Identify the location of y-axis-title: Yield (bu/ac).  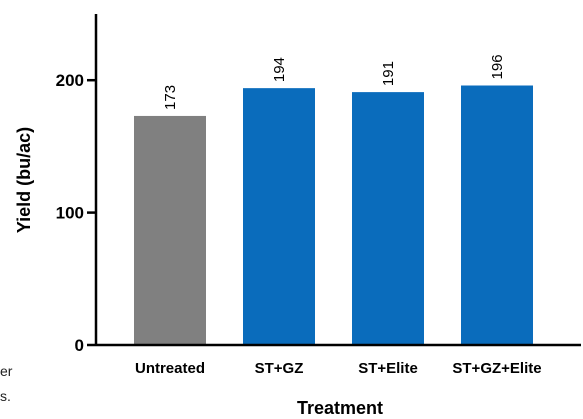
(24, 180).